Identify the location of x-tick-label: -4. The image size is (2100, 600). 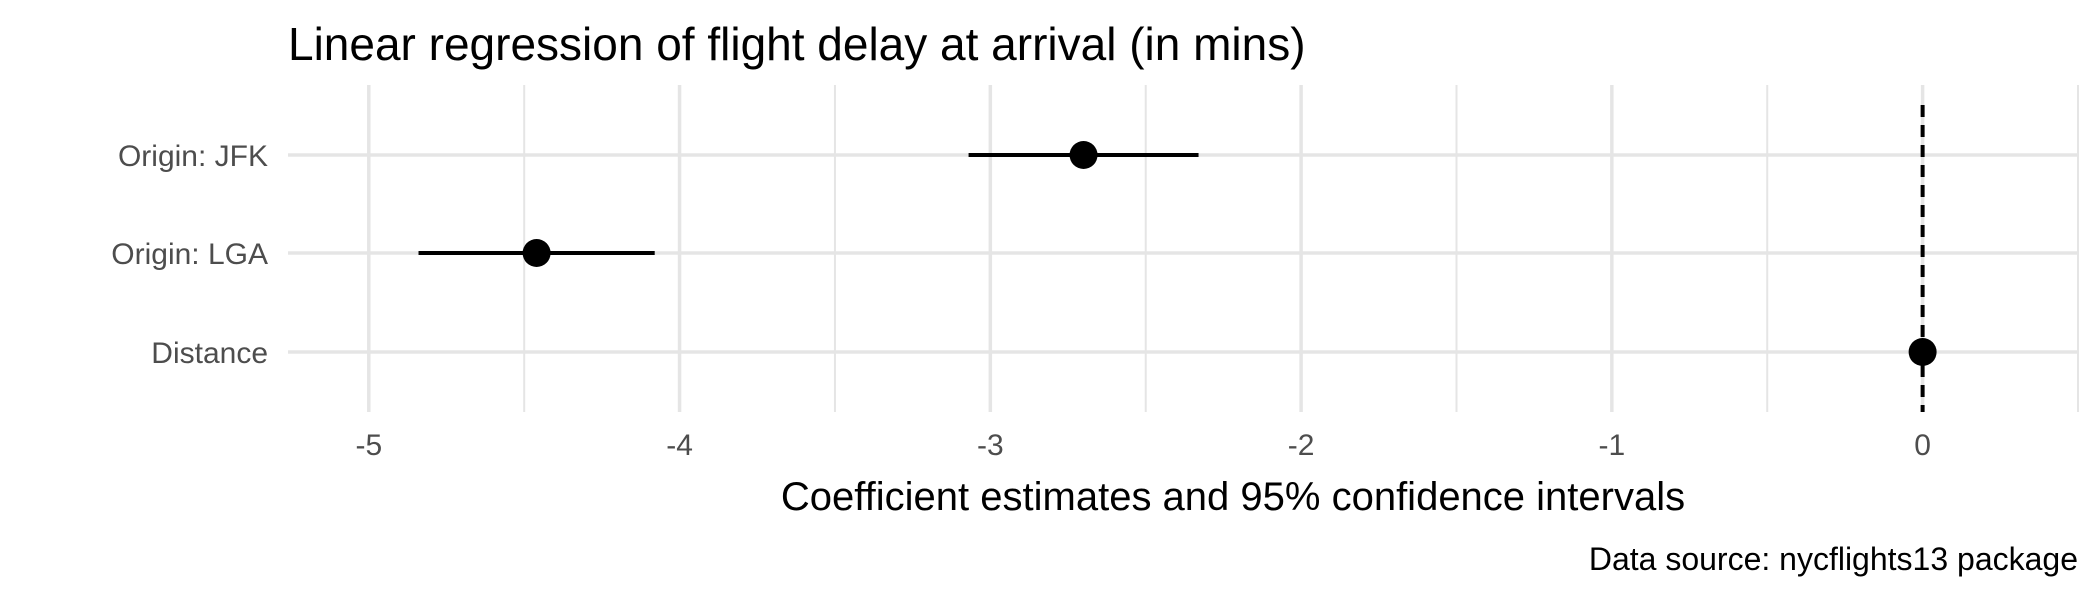
(679, 445).